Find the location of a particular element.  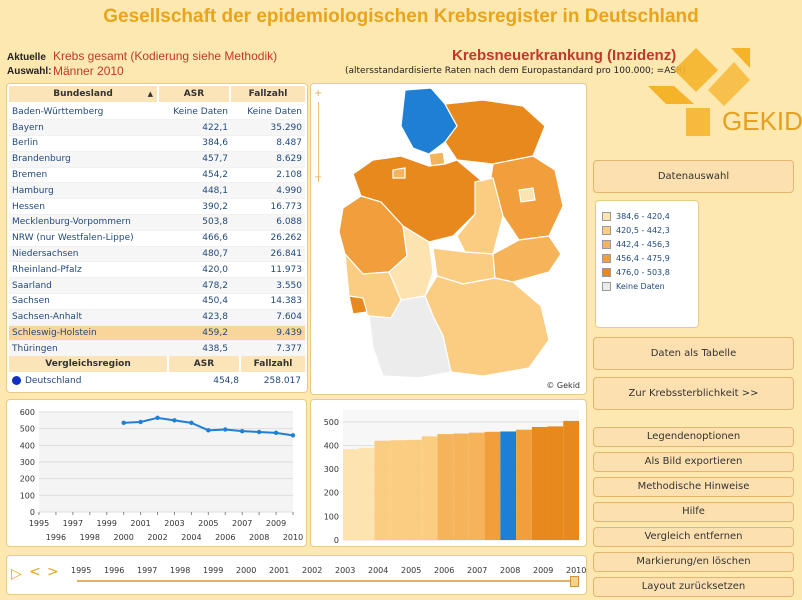

table-row: Bayern 422,1 35.290 is located at coordinates (157, 128).